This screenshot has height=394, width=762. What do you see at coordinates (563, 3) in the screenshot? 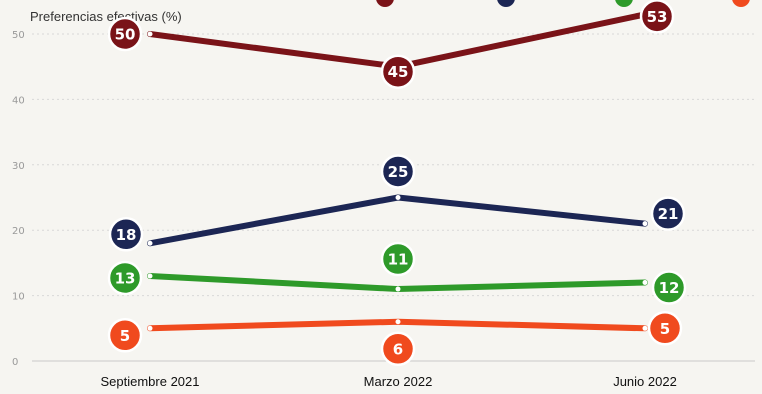
I see `legend-markers` at bounding box center [563, 3].